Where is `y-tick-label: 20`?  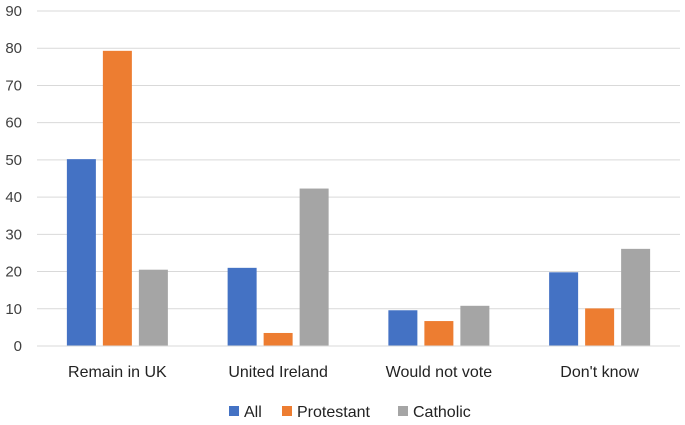 y-tick-label: 20 is located at coordinates (13, 272).